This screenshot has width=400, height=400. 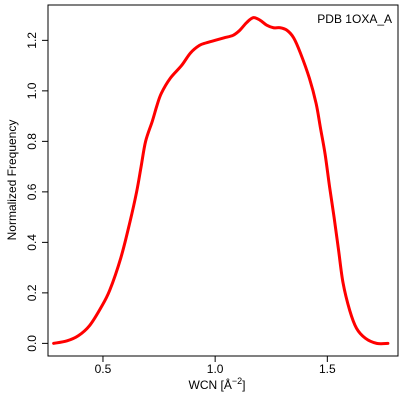 I want to click on x-tick-label: 0.5, so click(x=103, y=369).